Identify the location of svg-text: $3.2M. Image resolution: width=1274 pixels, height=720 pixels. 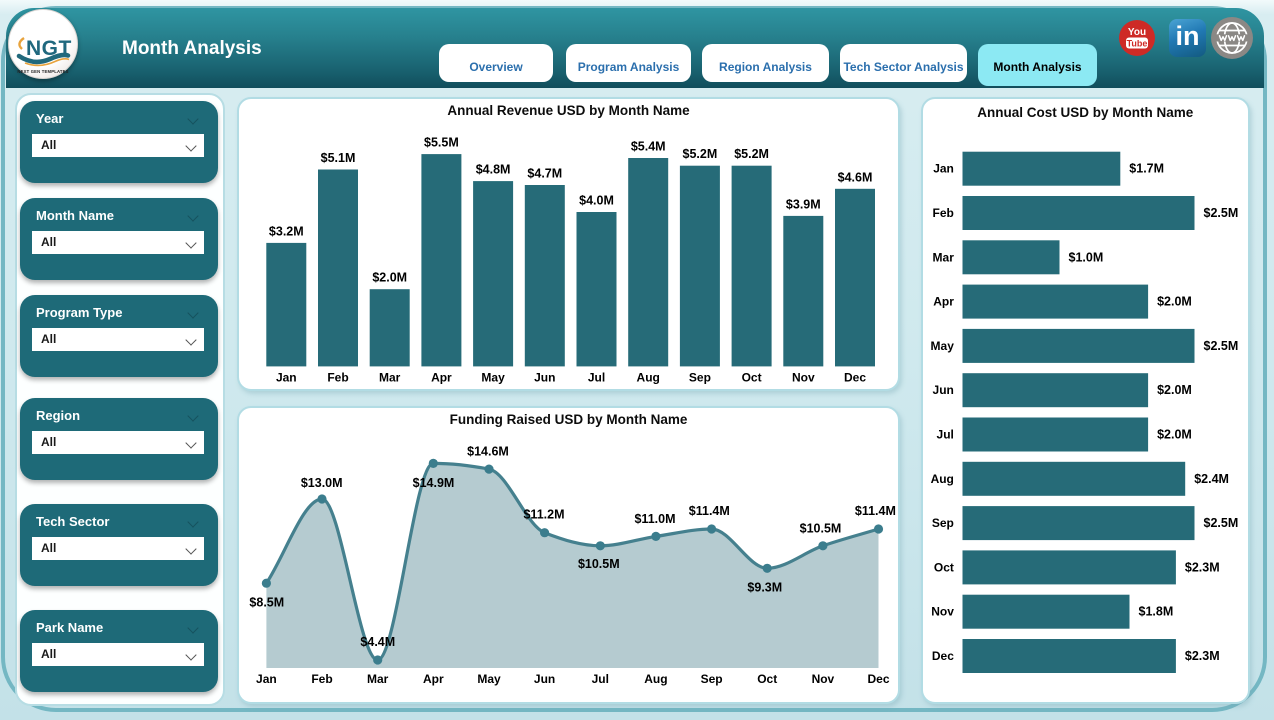
(286, 231).